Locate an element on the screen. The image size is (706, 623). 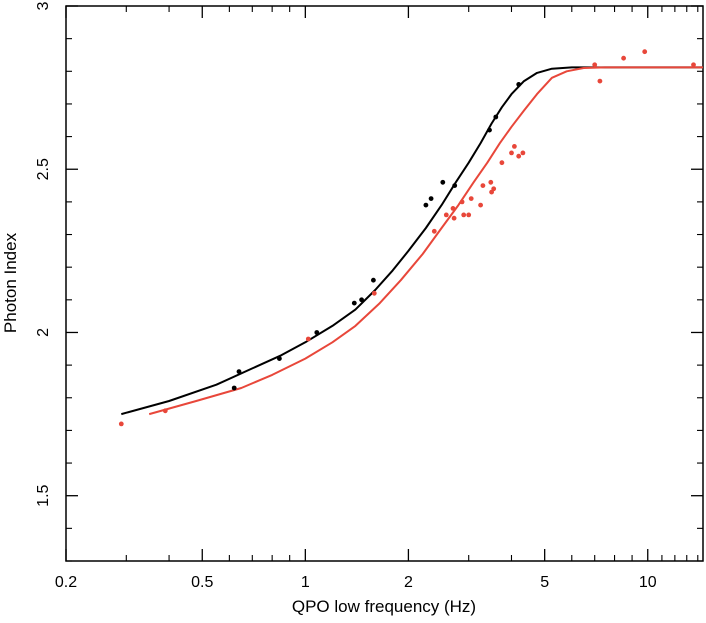
x-tick-label: 2 is located at coordinates (408, 582).